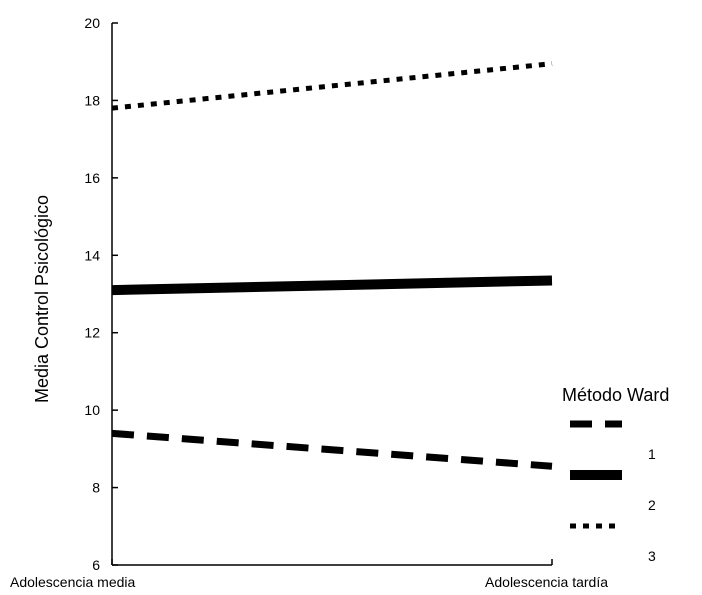 This screenshot has width=702, height=595. Describe the element at coordinates (615, 395) in the screenshot. I see `legend-title: Método Ward` at that location.